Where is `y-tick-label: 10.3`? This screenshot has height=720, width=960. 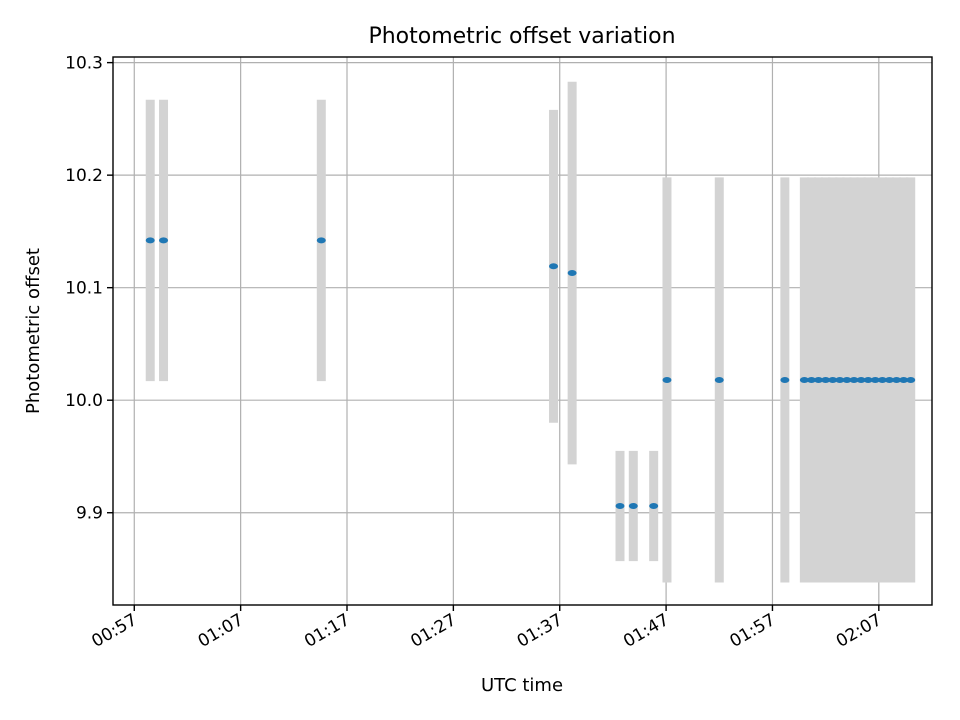 y-tick-label: 10.3 is located at coordinates (84, 64).